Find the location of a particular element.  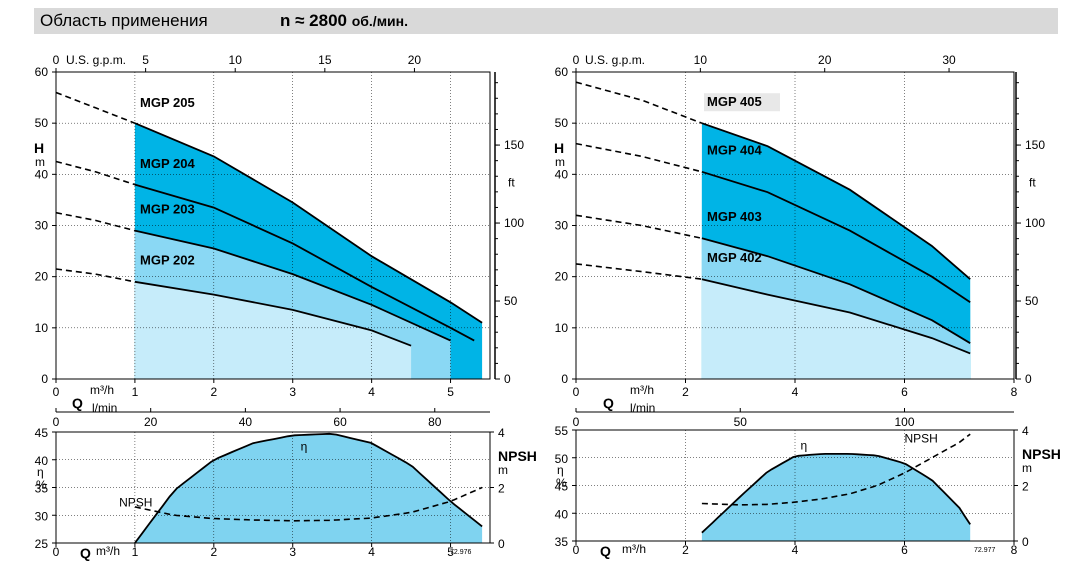

lmin-tick-label: 20 is located at coordinates (151, 422).